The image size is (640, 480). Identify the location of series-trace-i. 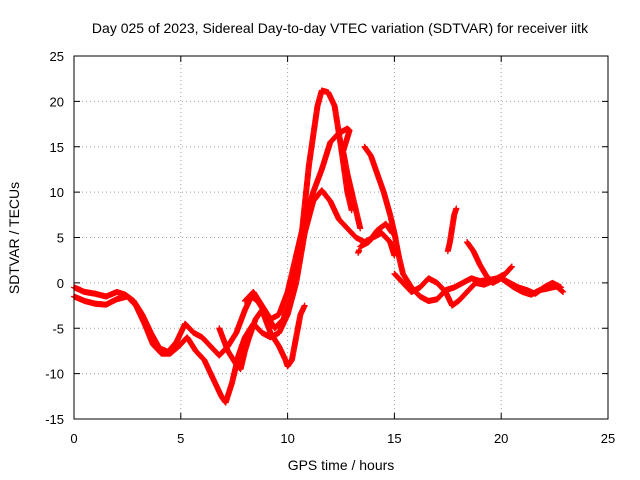
(376, 235).